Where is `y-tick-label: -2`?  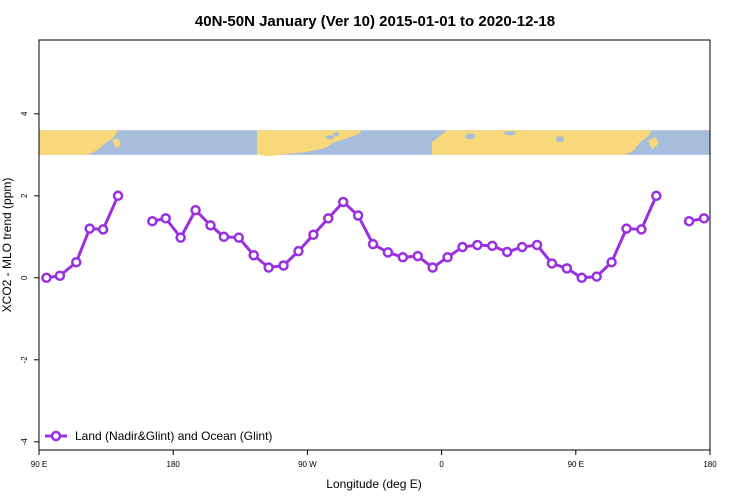
y-tick-label: -2 is located at coordinates (24, 360).